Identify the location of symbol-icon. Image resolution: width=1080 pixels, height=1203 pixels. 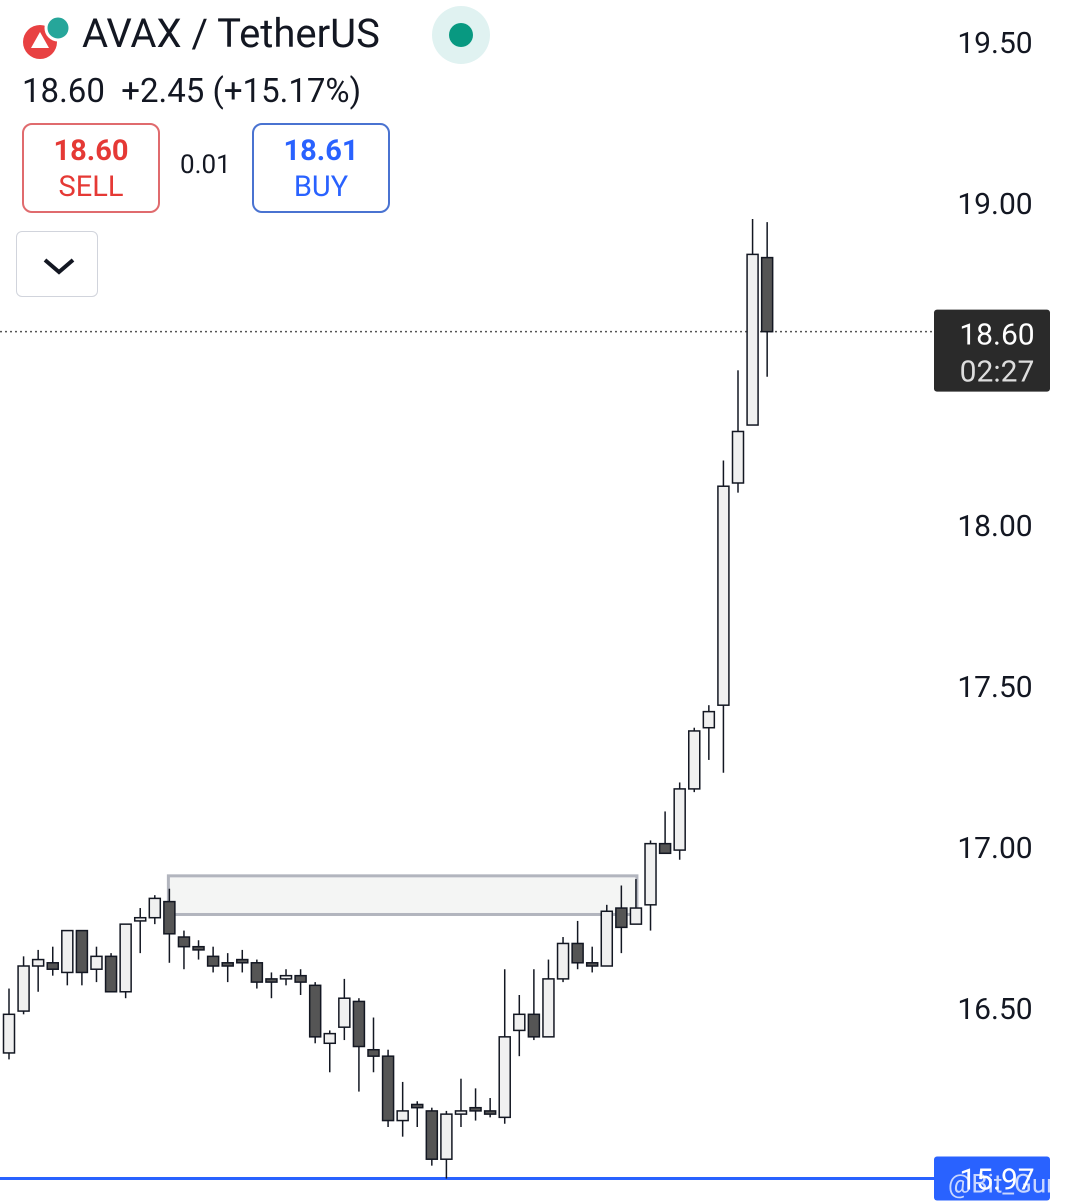
(47, 36).